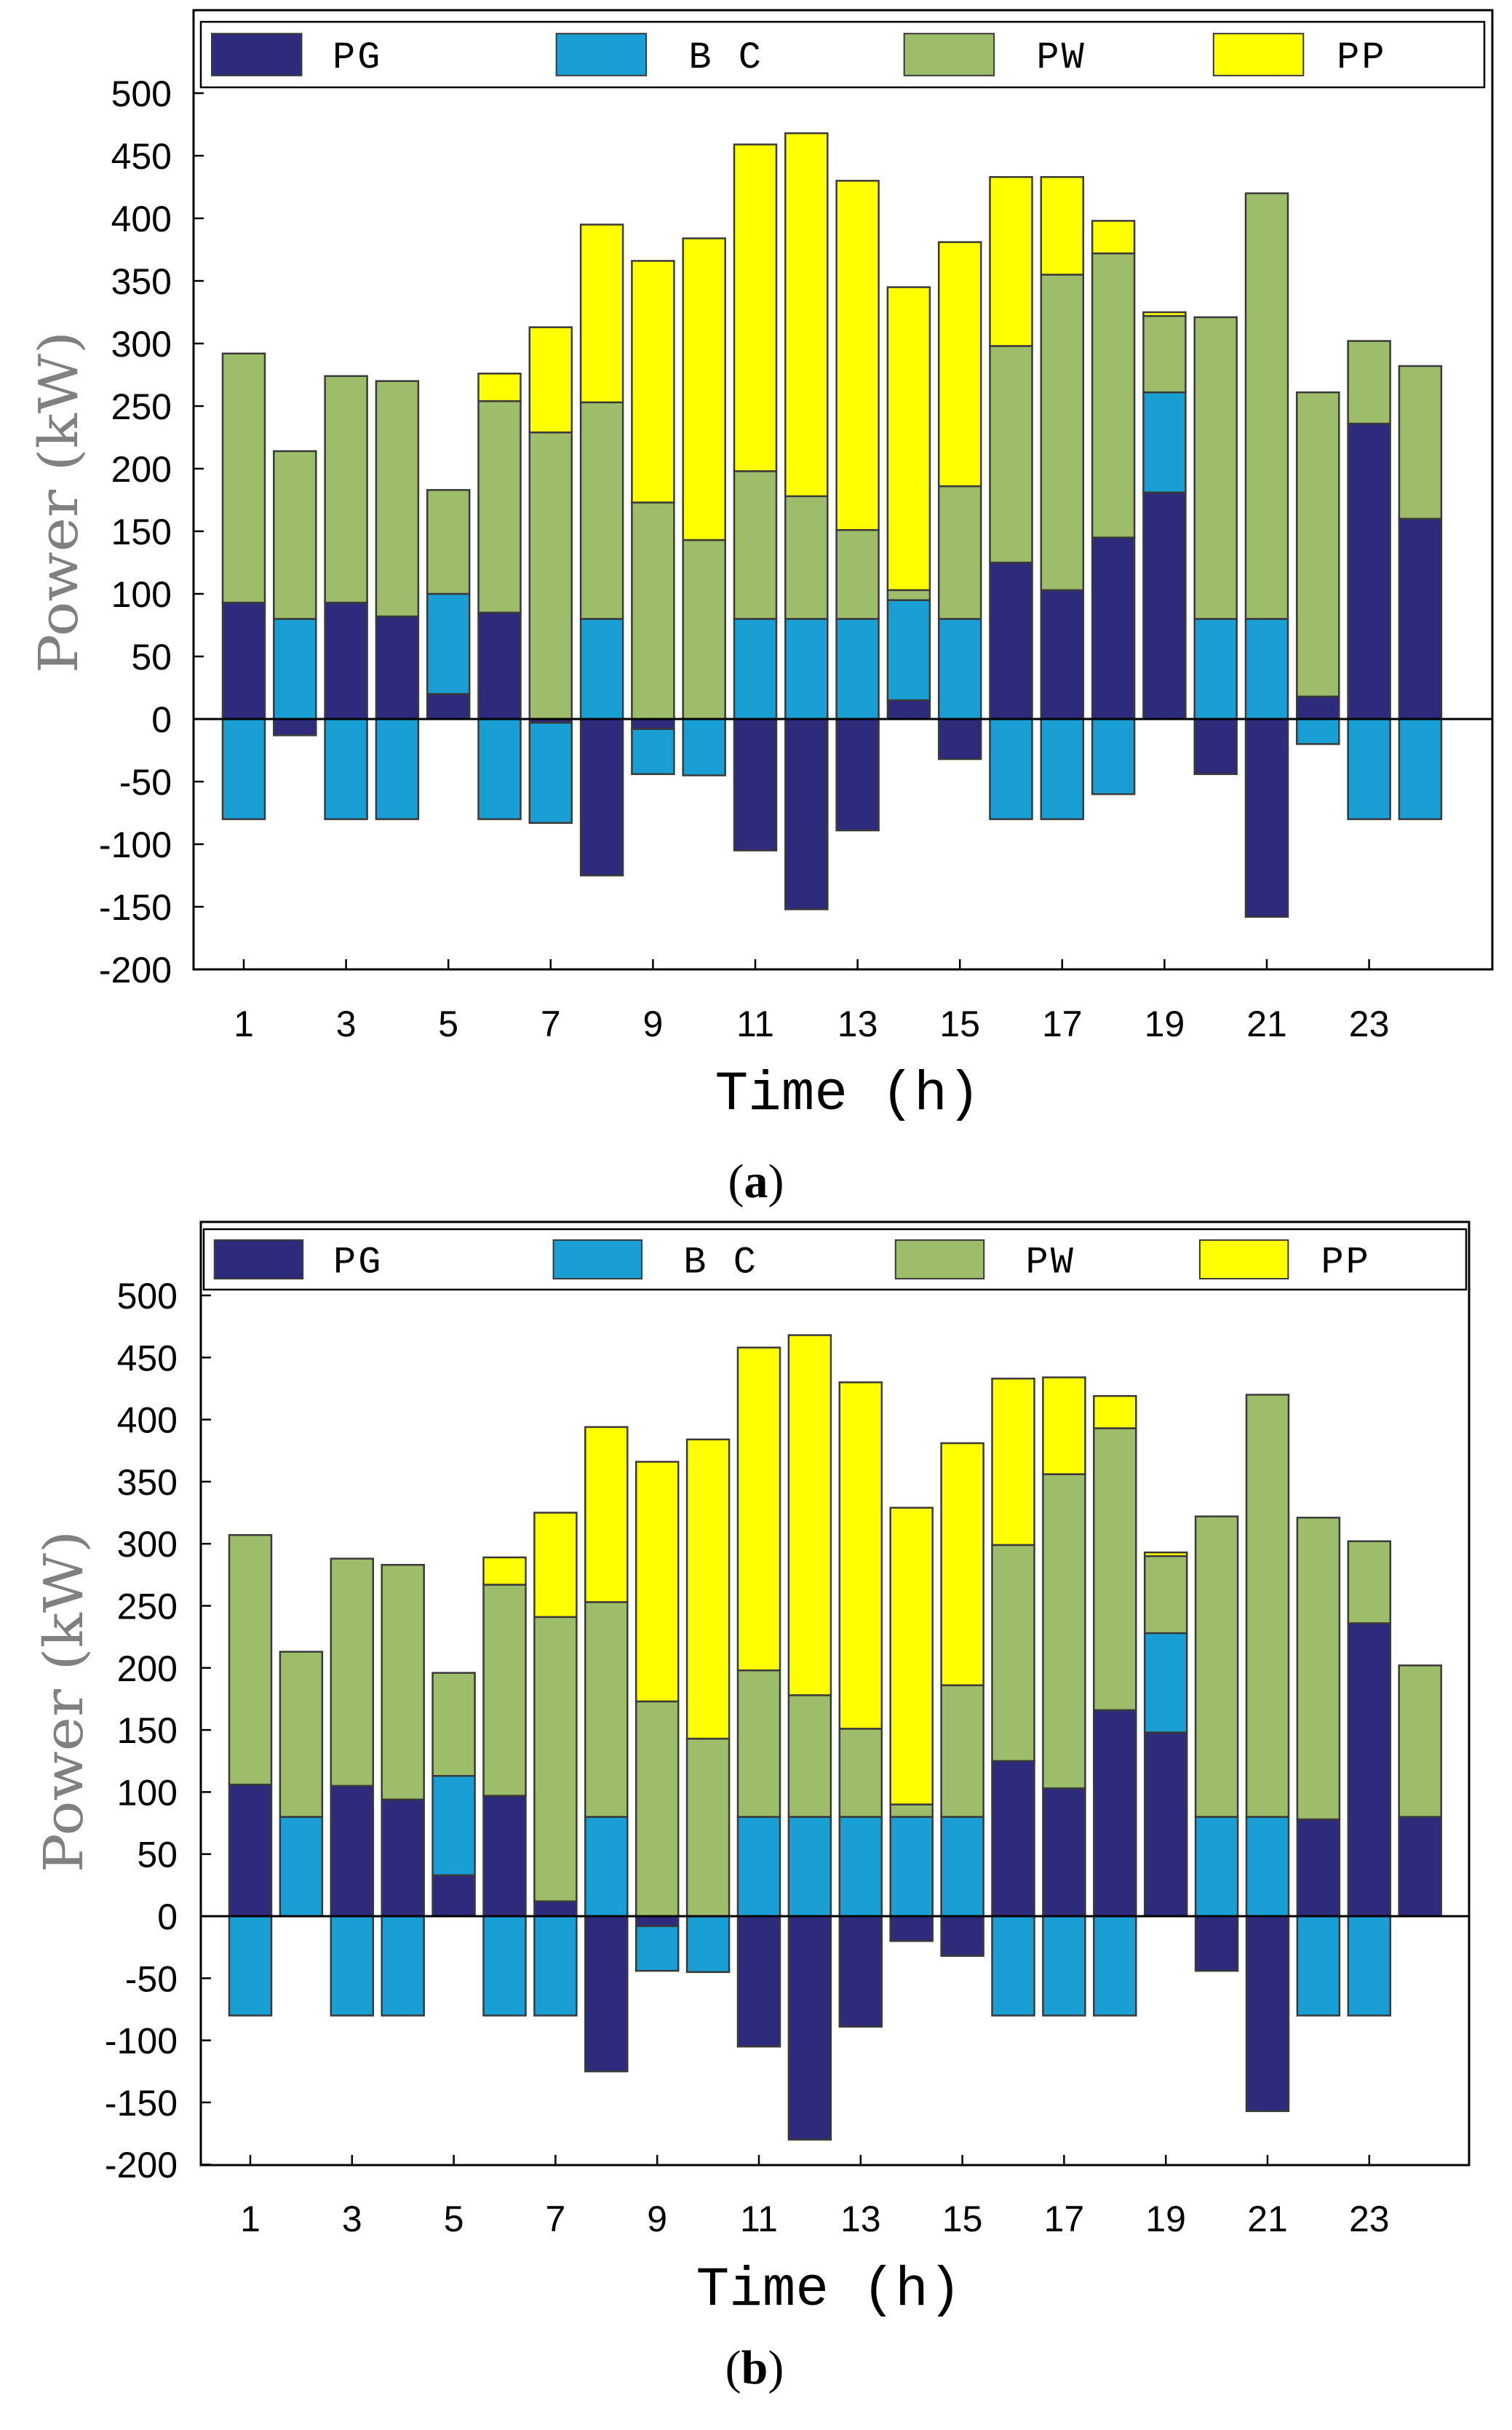 The height and width of the screenshot is (2430, 1512). Describe the element at coordinates (606, 1994) in the screenshot. I see `b-bar-pg-h8` at that location.